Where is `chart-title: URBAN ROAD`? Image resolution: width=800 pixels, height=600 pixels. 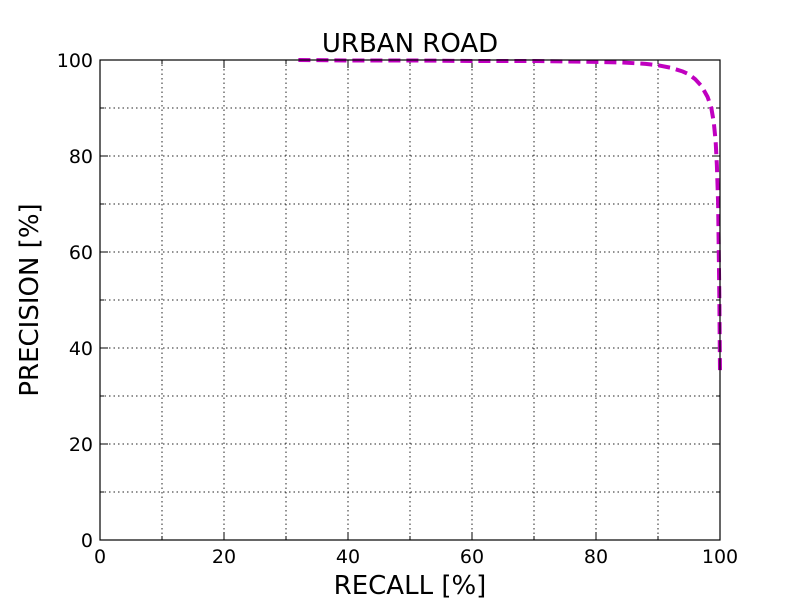
chart-title: URBAN ROAD is located at coordinates (410, 44).